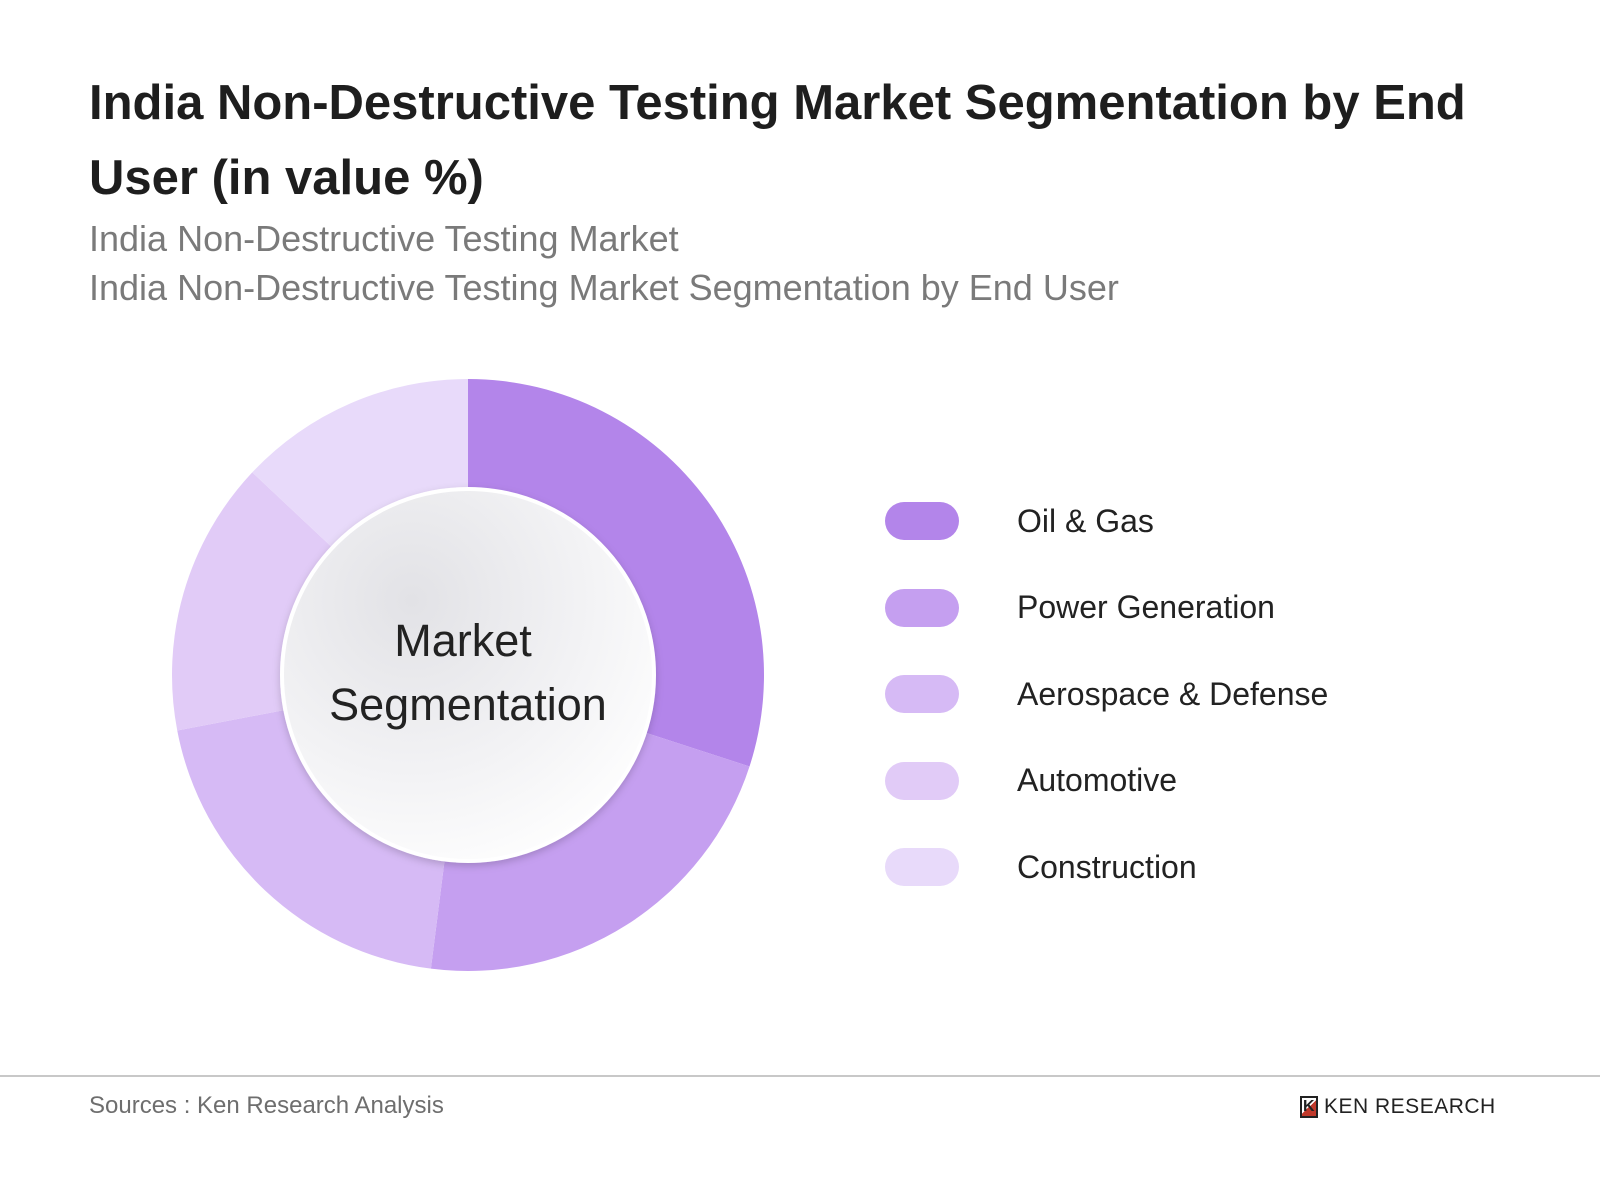 The image size is (1600, 1200). I want to click on ken-research-logo: K KEN RESEARCH, so click(1398, 1107).